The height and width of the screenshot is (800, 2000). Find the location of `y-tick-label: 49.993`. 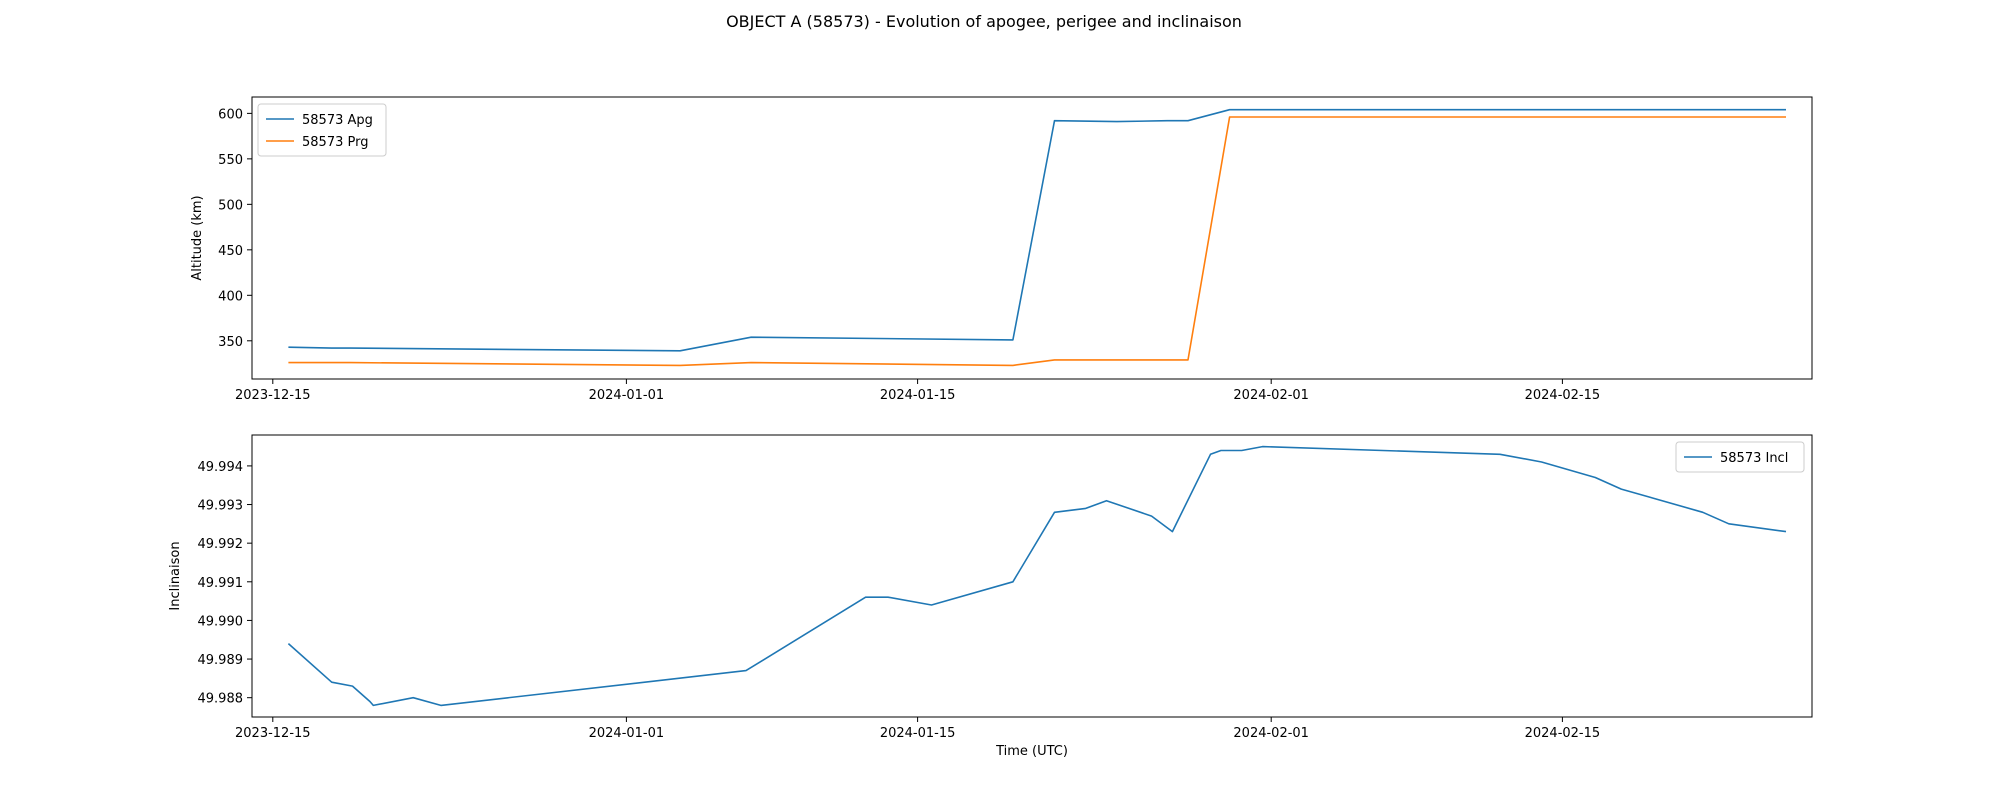

y-tick-label: 49.993 is located at coordinates (221, 506).